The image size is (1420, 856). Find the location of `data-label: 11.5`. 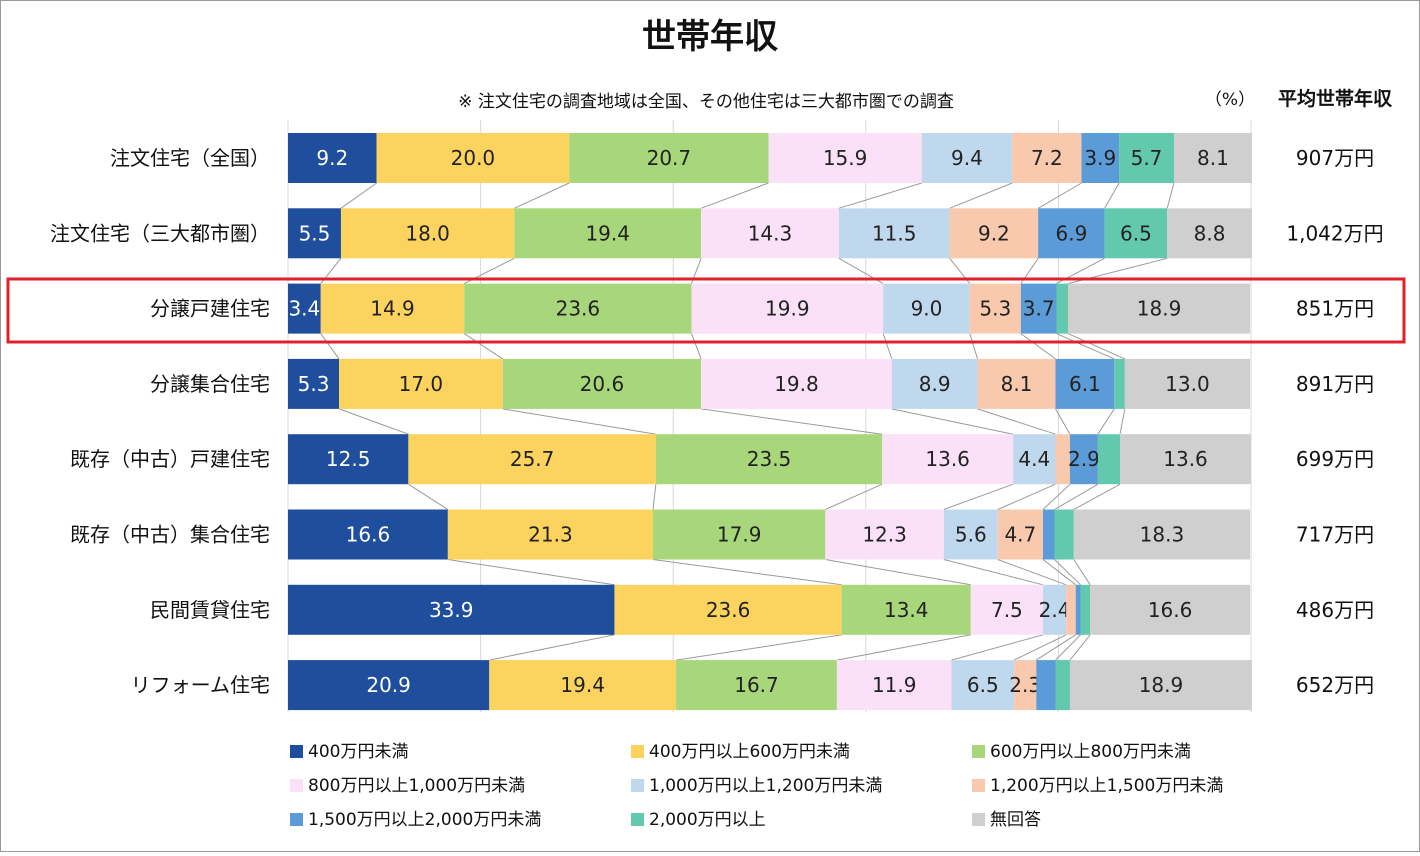

data-label: 11.5 is located at coordinates (894, 233).